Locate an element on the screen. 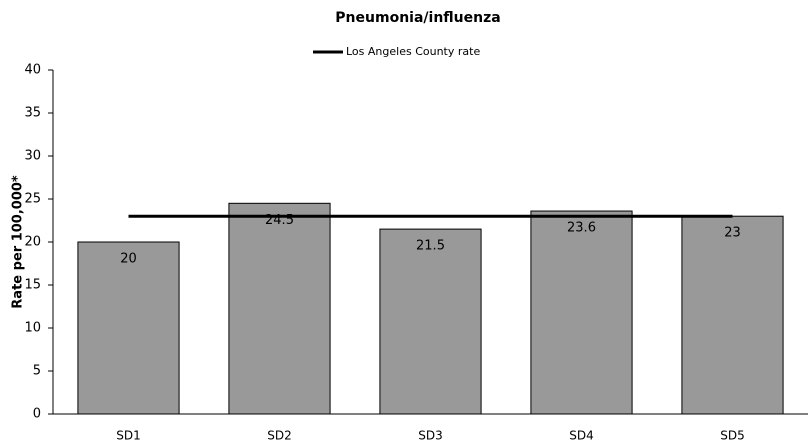 This screenshot has width=808, height=448. y-tick-label: 0 is located at coordinates (37, 414).